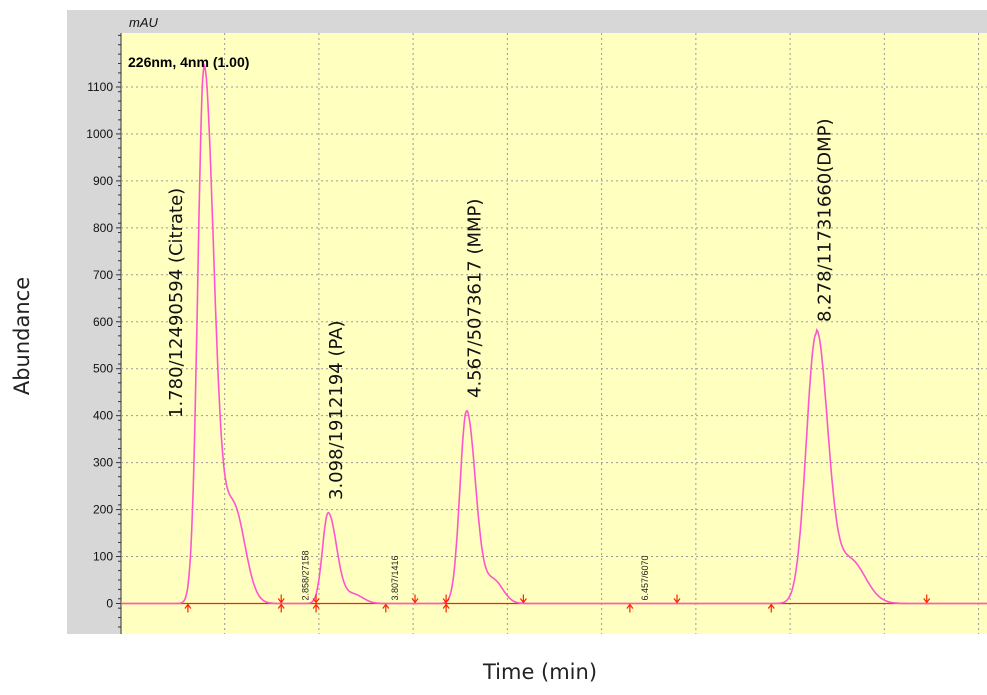  Describe the element at coordinates (475, 575) in the screenshot. I see `small-annotations: 2.858/27158 3.807/1416 6.457/6070` at that location.